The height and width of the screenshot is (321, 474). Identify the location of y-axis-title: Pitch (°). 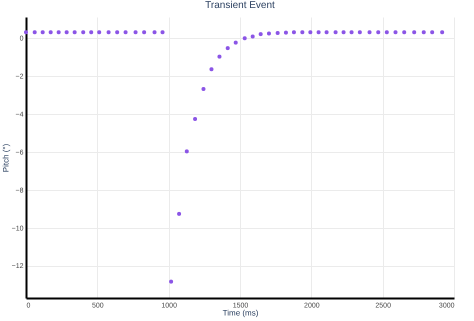
(6, 157).